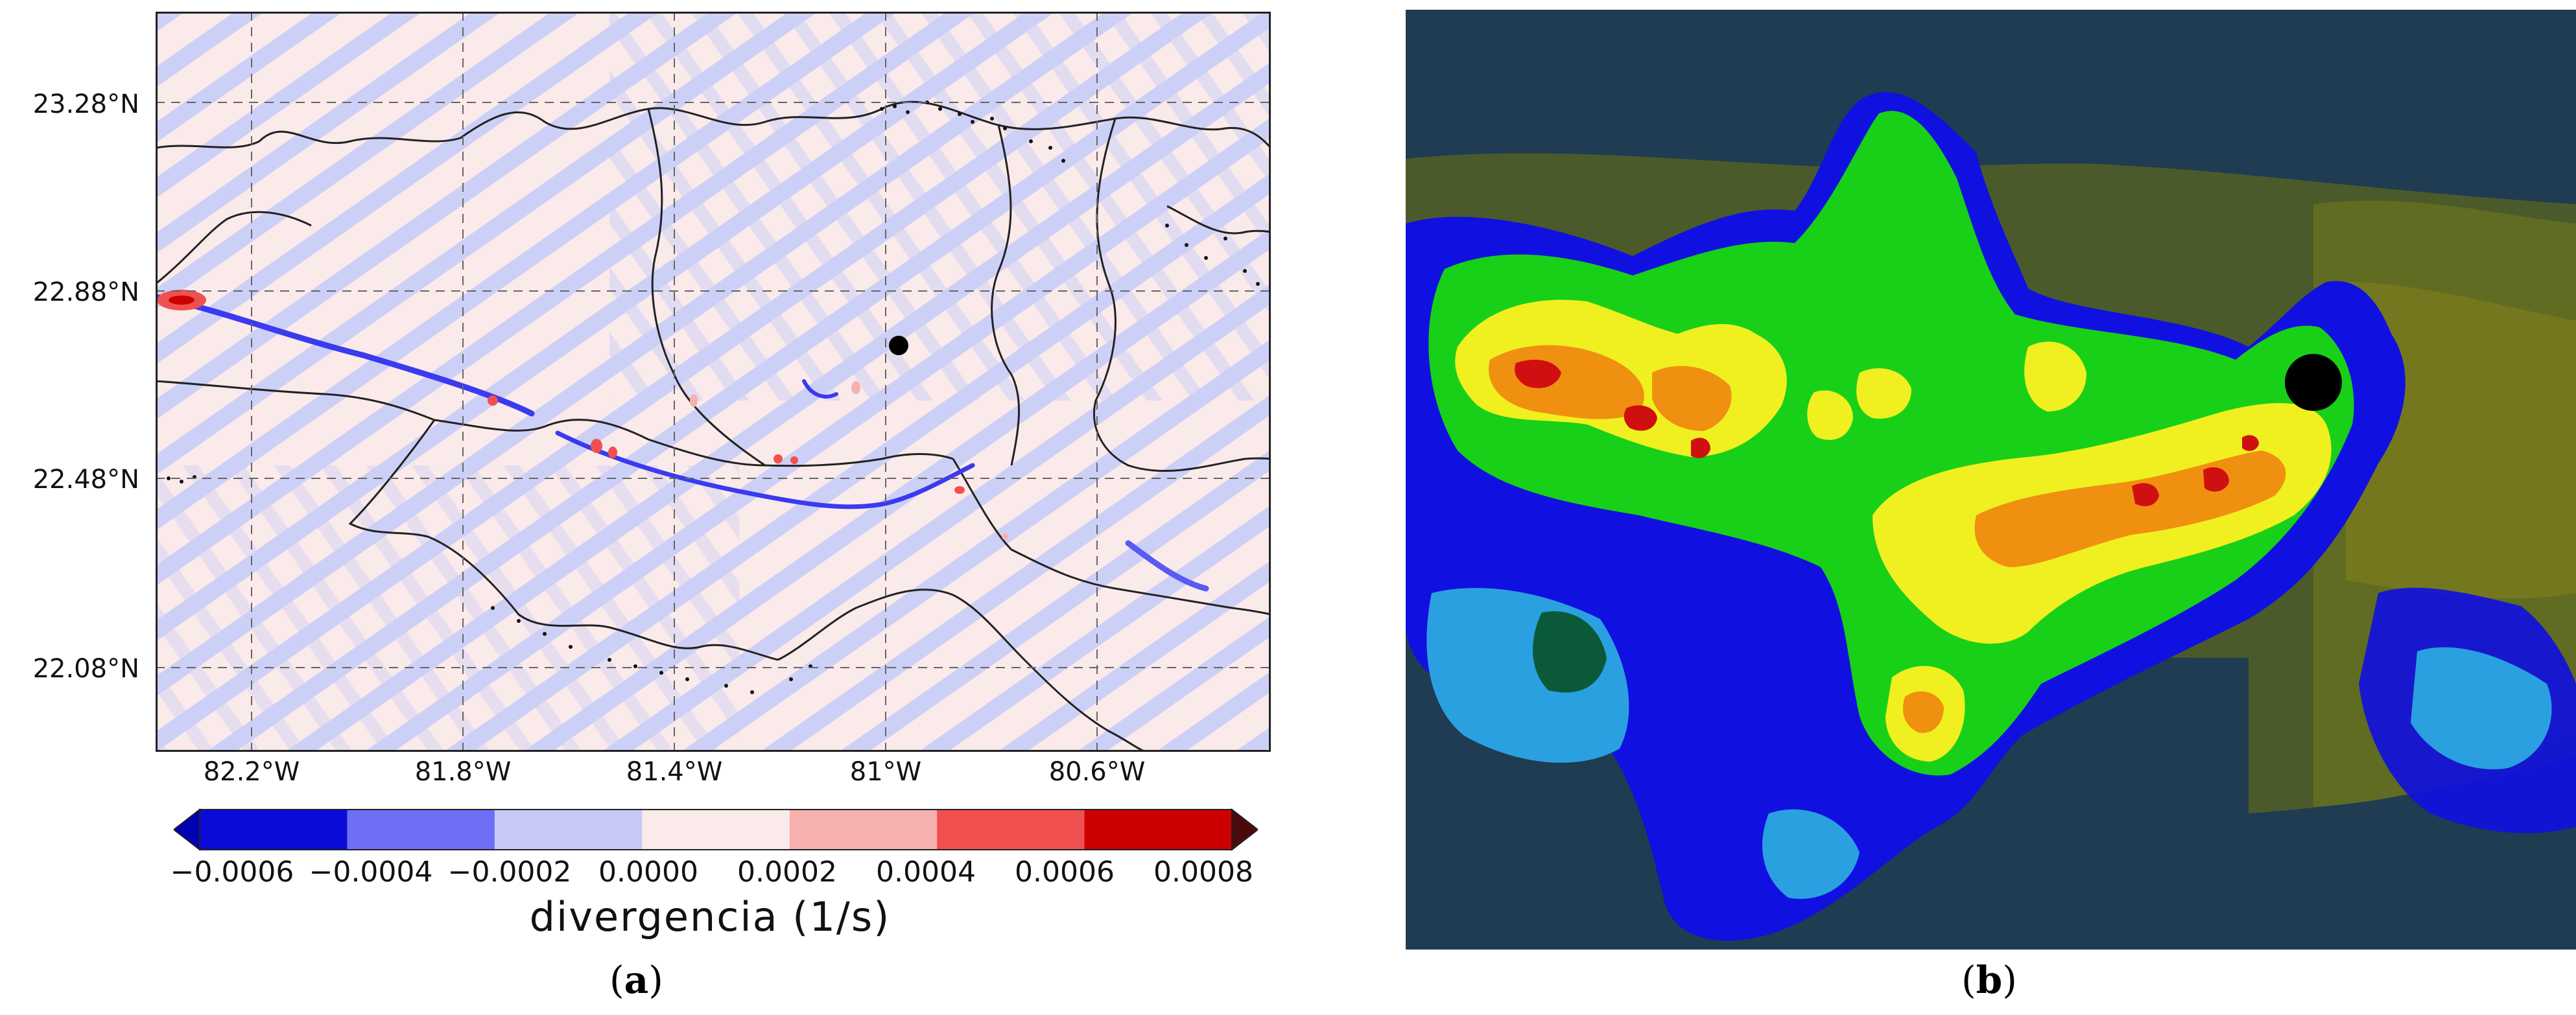 Image resolution: width=2576 pixels, height=1015 pixels. Describe the element at coordinates (636, 980) in the screenshot. I see `panel-a-caption: (a)` at that location.